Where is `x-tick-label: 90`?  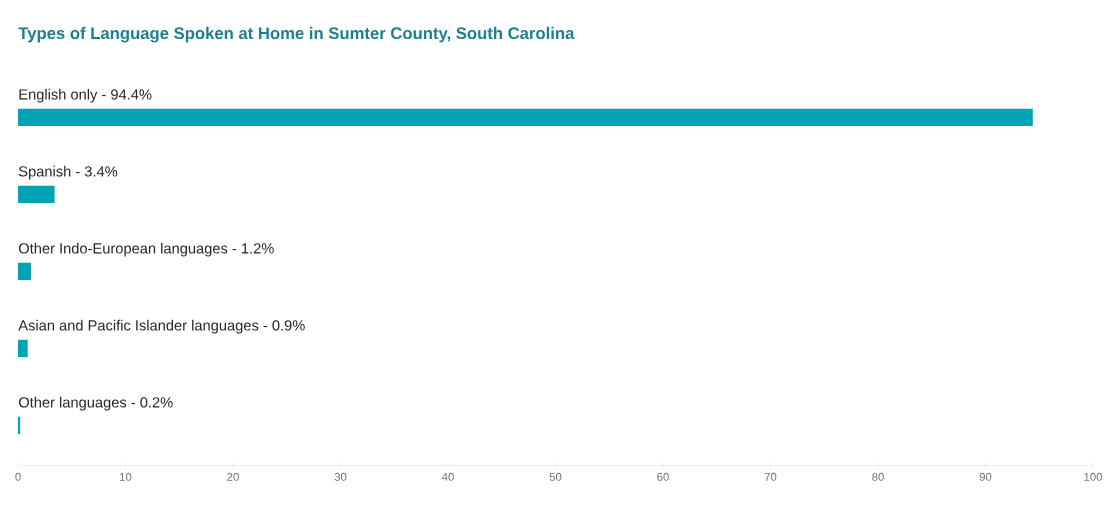
x-tick-label: 90 is located at coordinates (985, 476).